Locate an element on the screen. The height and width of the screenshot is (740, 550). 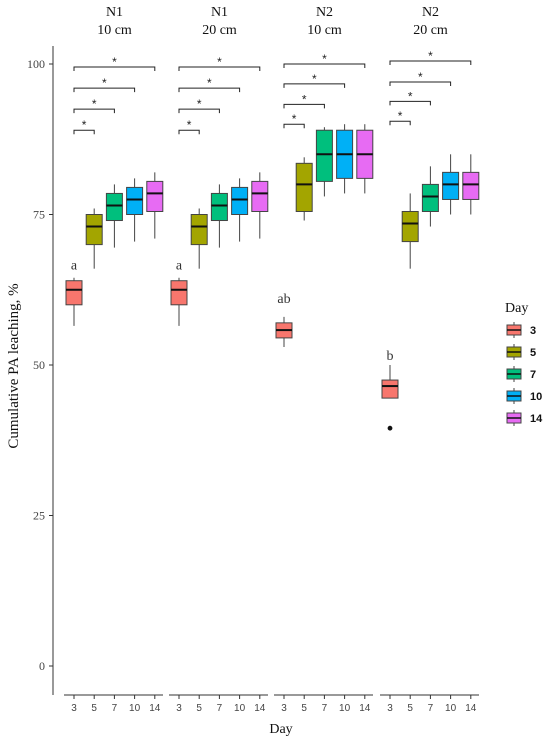
legend-label: 5 is located at coordinates (533, 353).